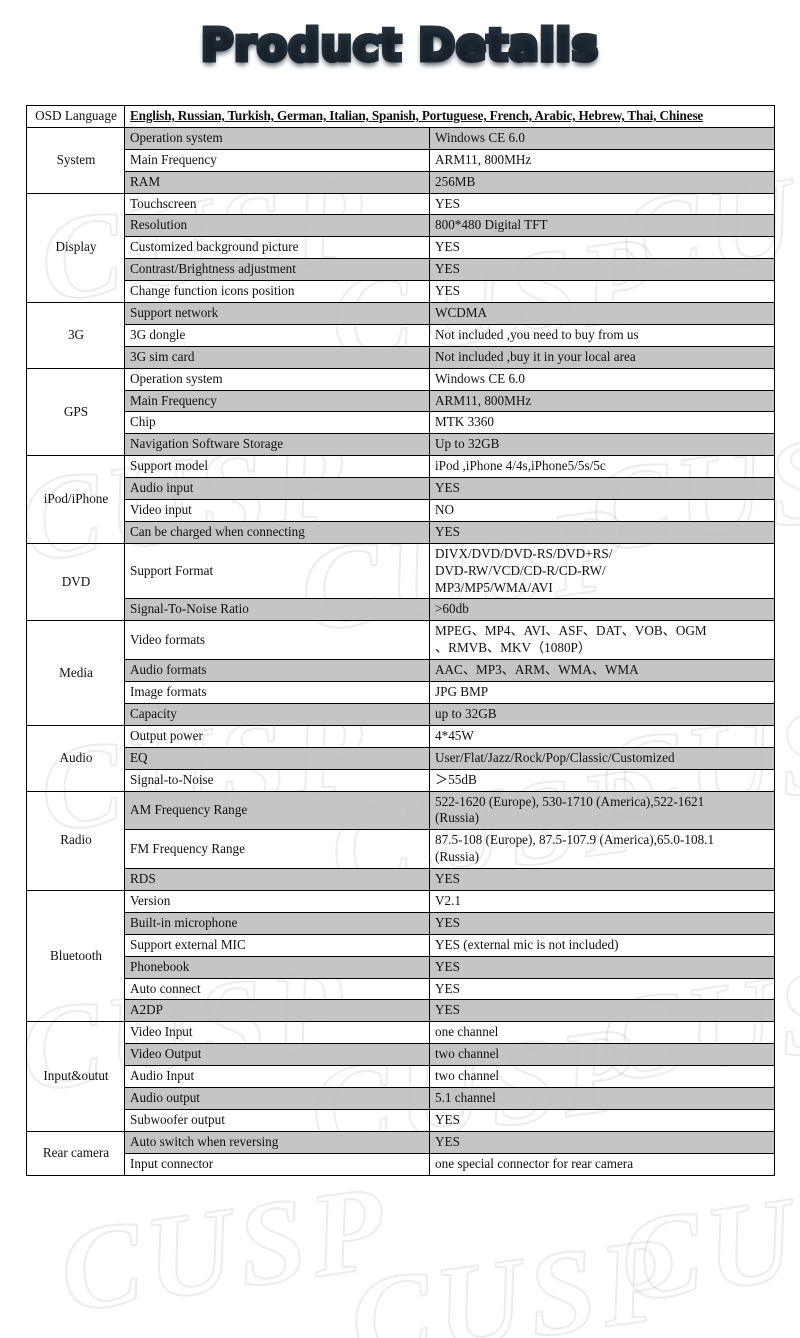 This screenshot has width=800, height=1338. I want to click on table-row: RAM 256MB, so click(401, 182).